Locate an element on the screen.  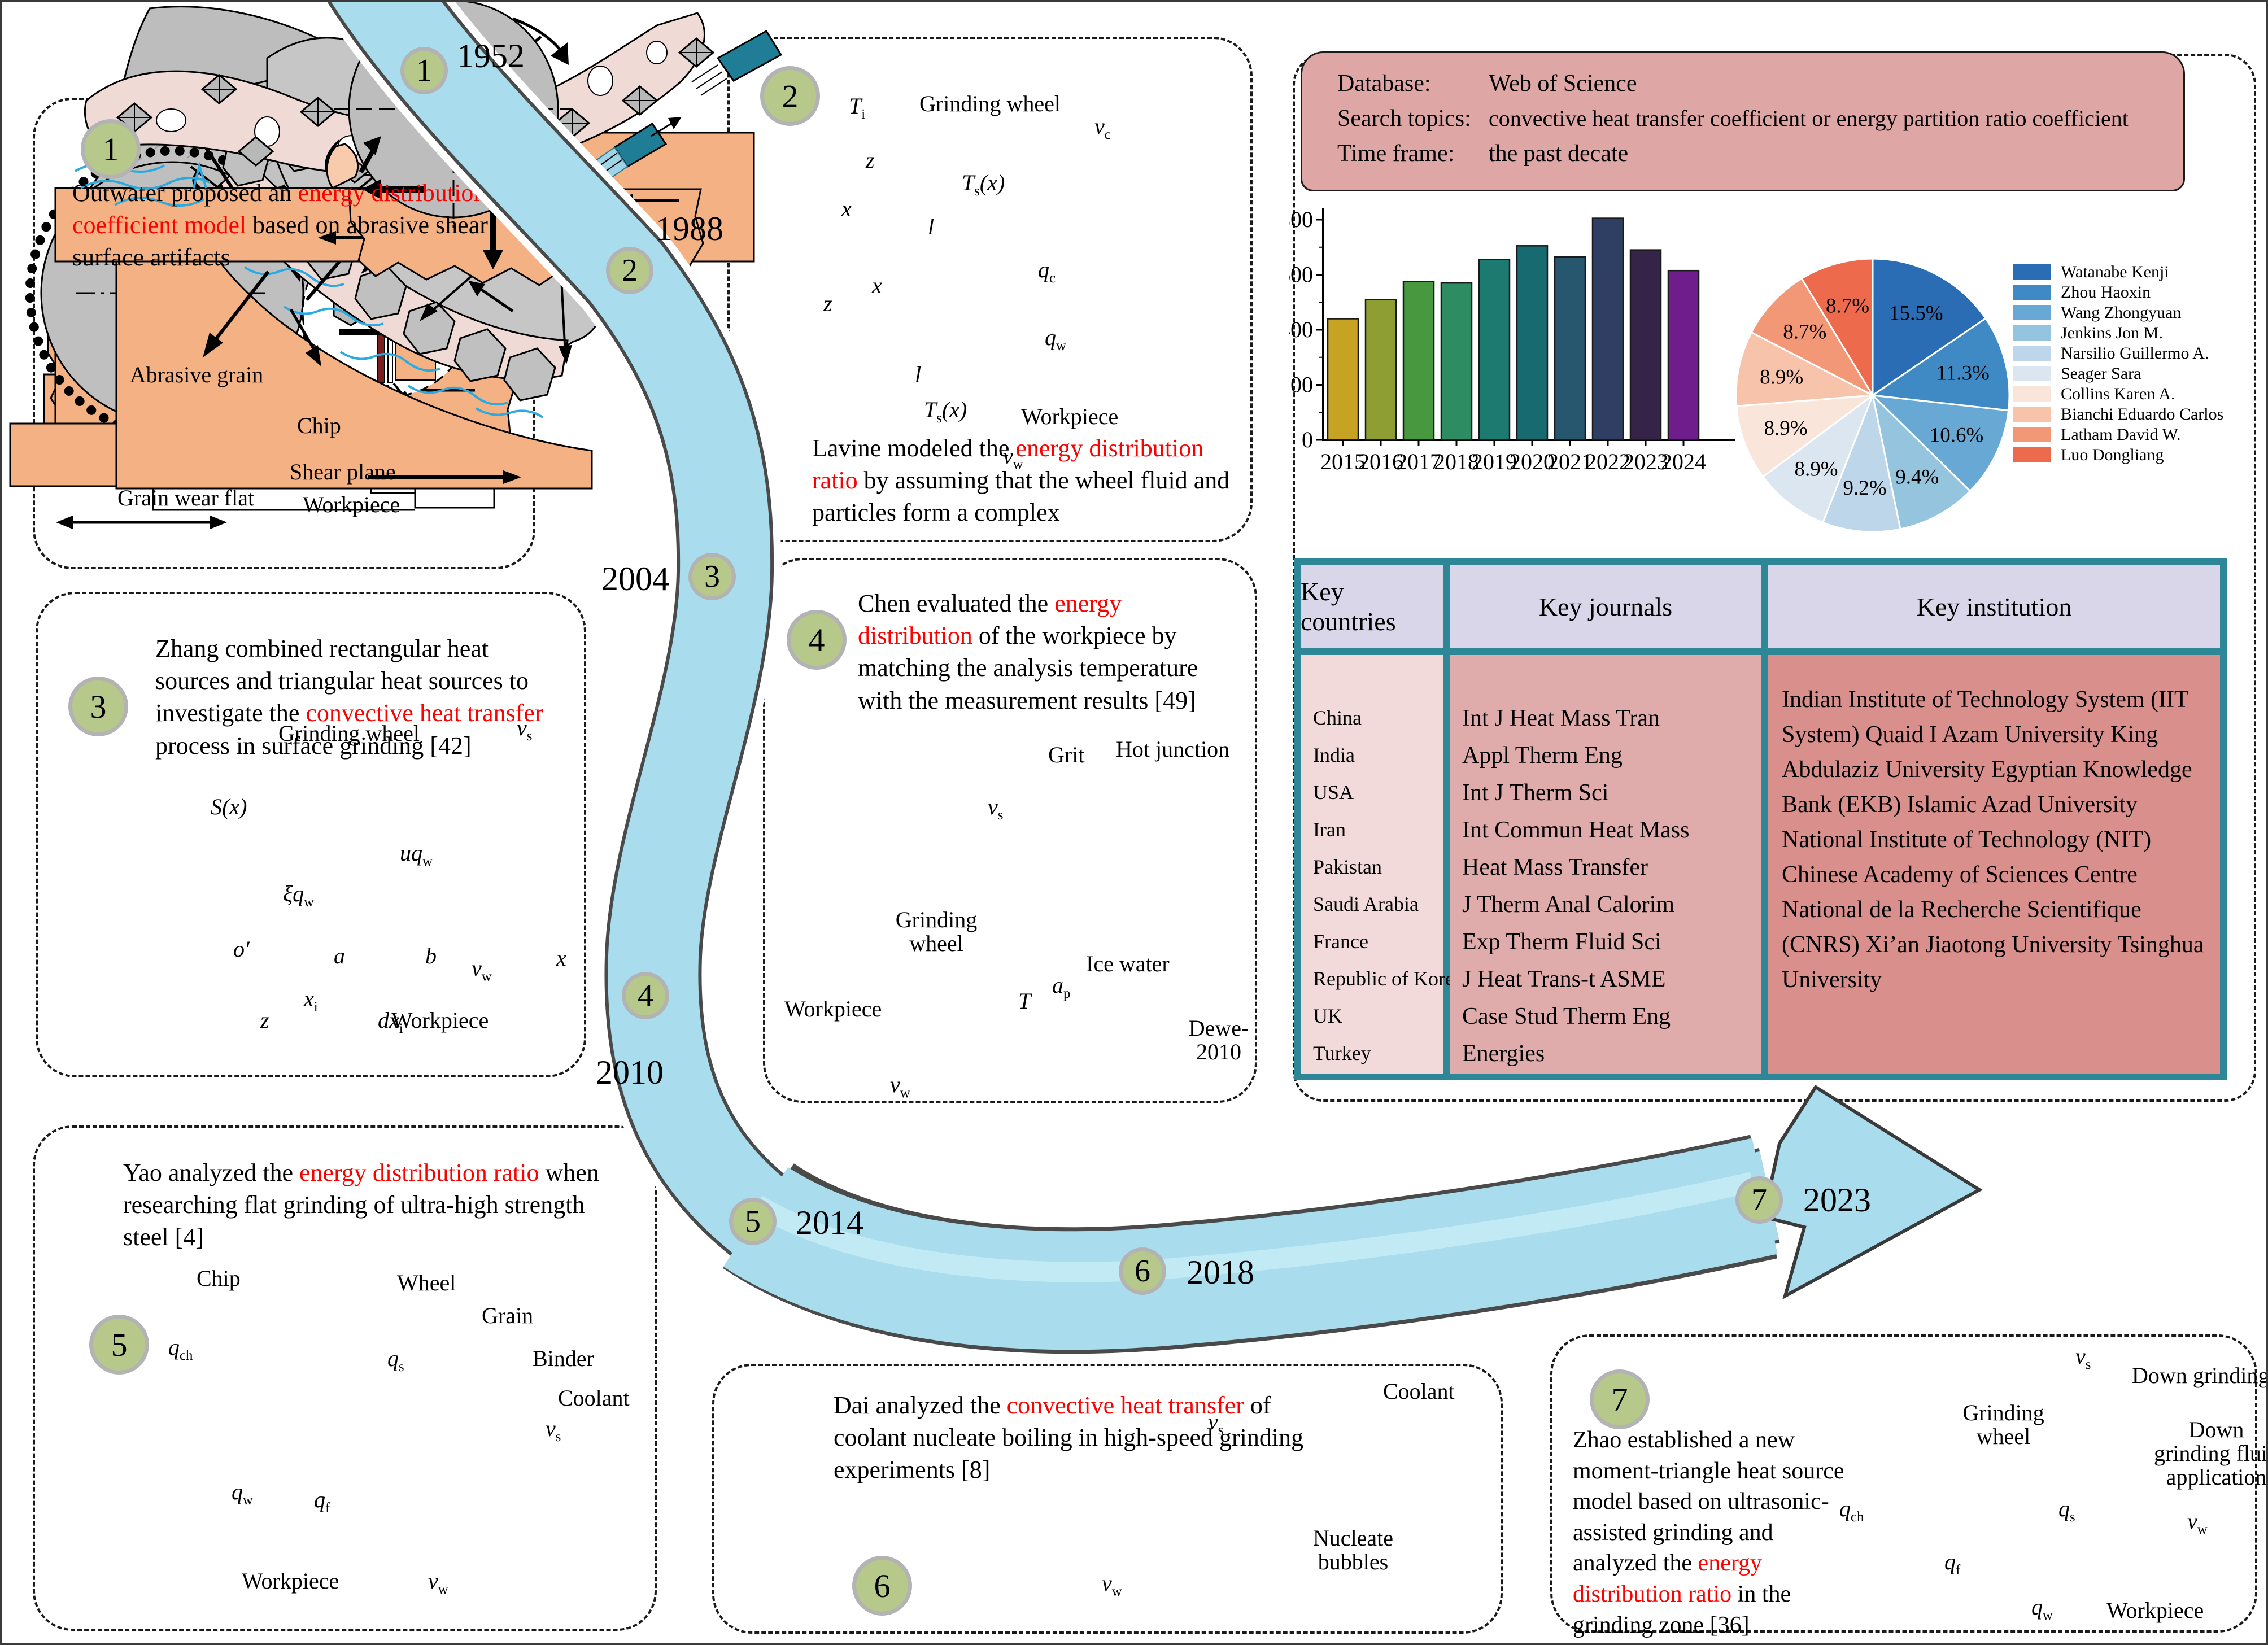
legend-item-3: Jenkins Jon M. is located at coordinates (2134, 333).